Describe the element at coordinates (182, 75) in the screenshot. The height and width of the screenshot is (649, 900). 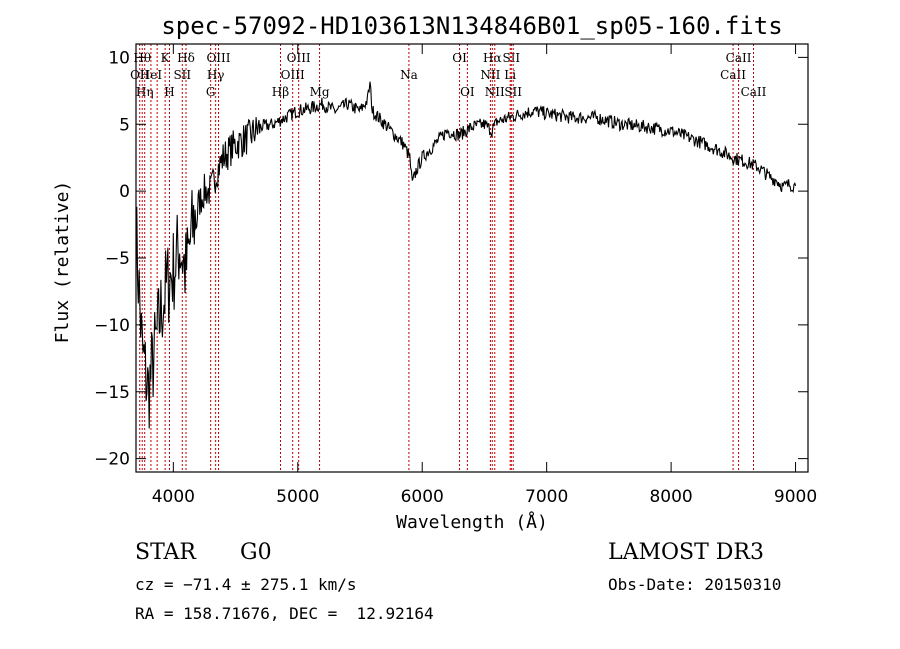
I see `line-marker-label-7: SII` at that location.